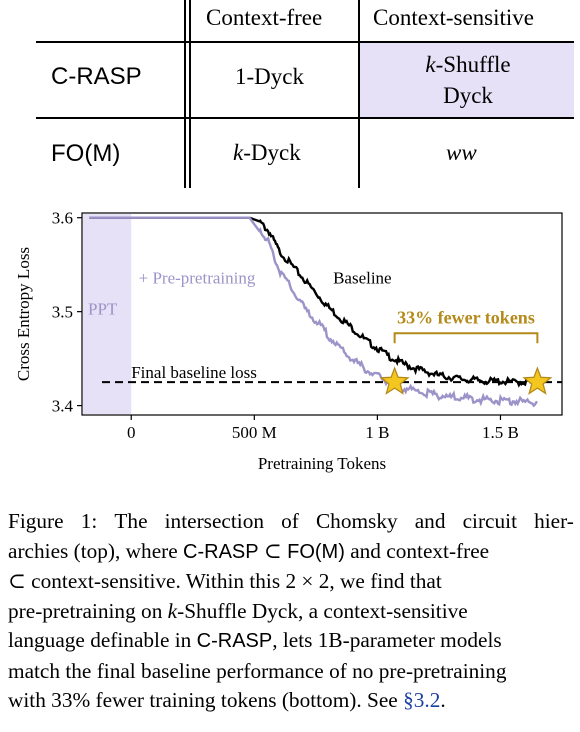 The height and width of the screenshot is (732, 580). I want to click on table-vline-middle, so click(359, 94).